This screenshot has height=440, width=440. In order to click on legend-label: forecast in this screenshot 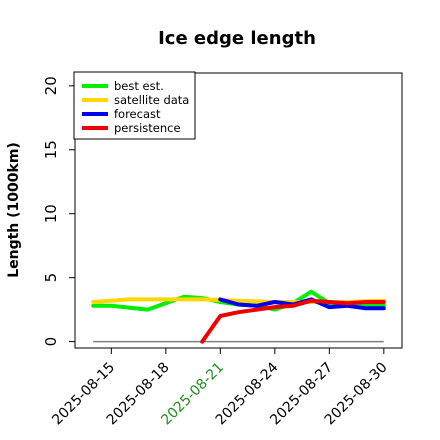, I will do `click(137, 114)`.